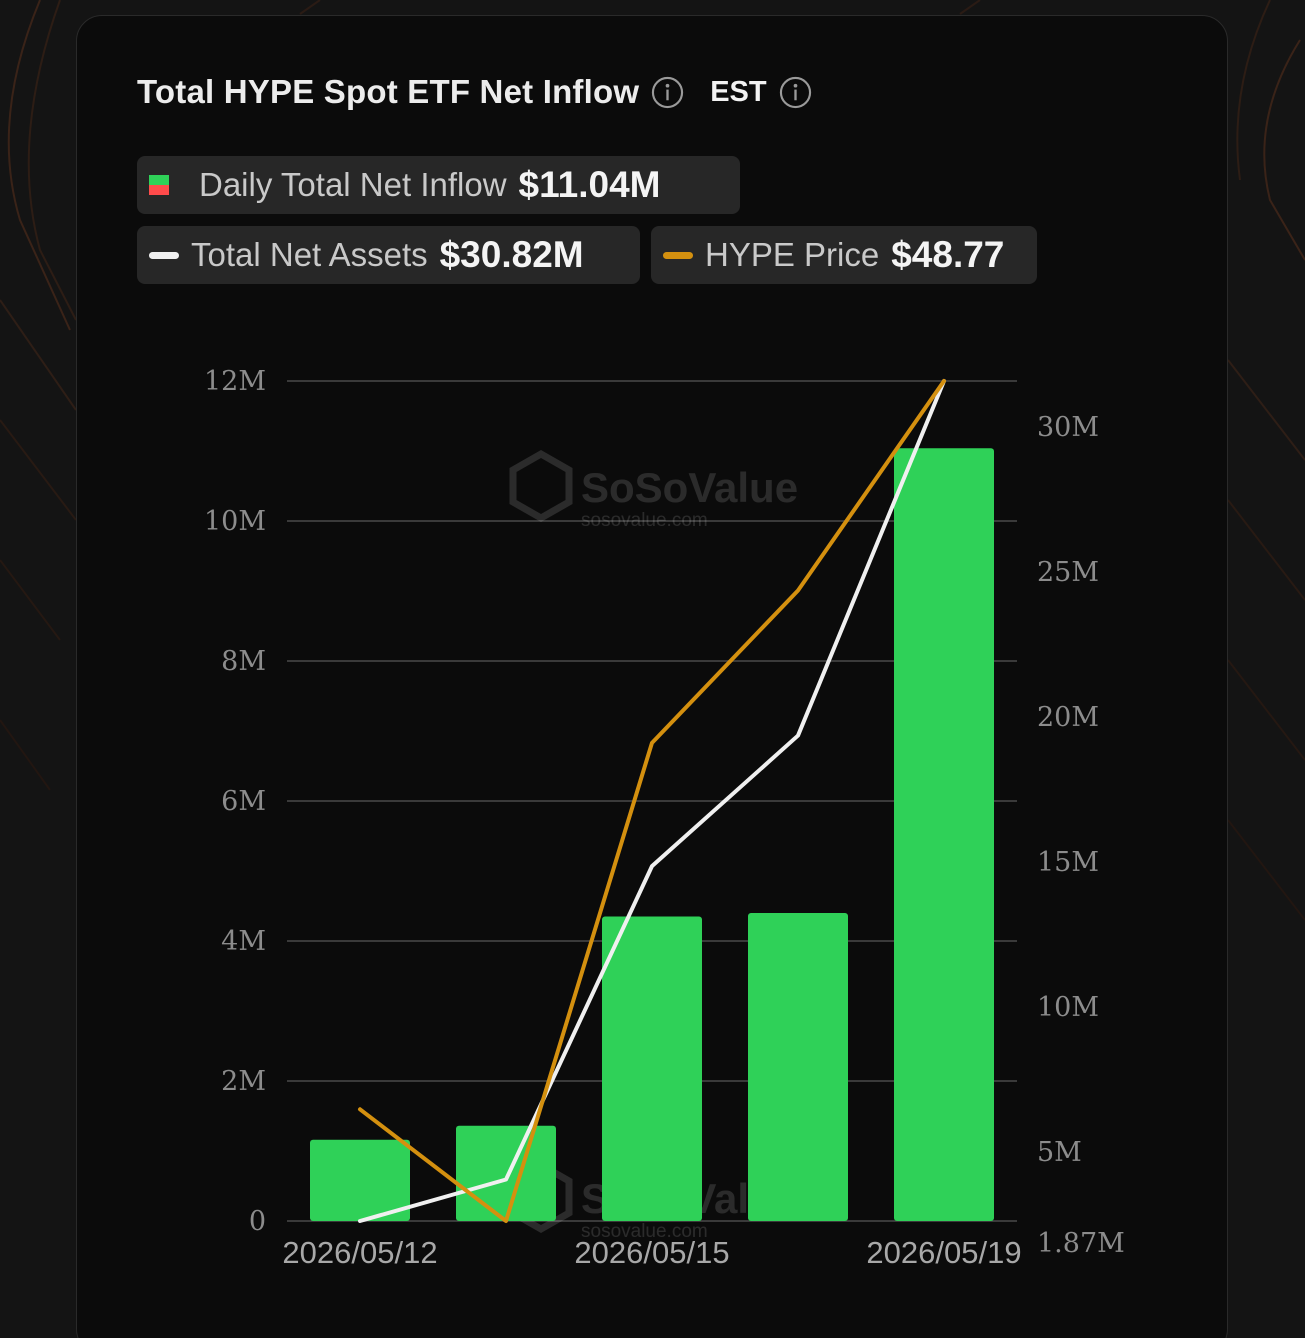 The width and height of the screenshot is (1305, 1338). I want to click on legend-total-net-assets: Total Net Assets $30.82M, so click(388, 255).